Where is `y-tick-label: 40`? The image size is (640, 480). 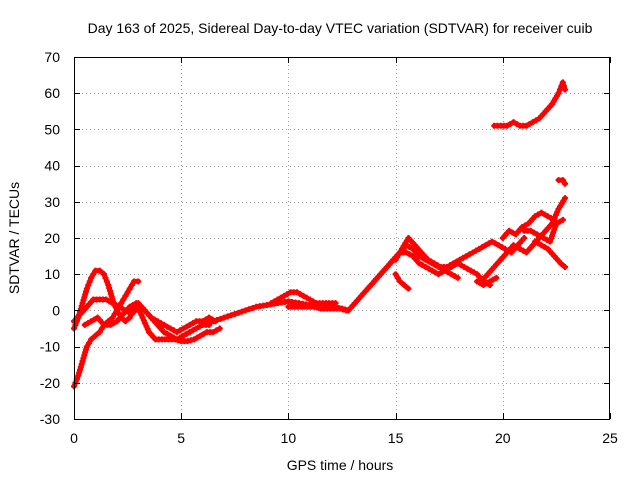
y-tick-label: 40 is located at coordinates (52, 166).